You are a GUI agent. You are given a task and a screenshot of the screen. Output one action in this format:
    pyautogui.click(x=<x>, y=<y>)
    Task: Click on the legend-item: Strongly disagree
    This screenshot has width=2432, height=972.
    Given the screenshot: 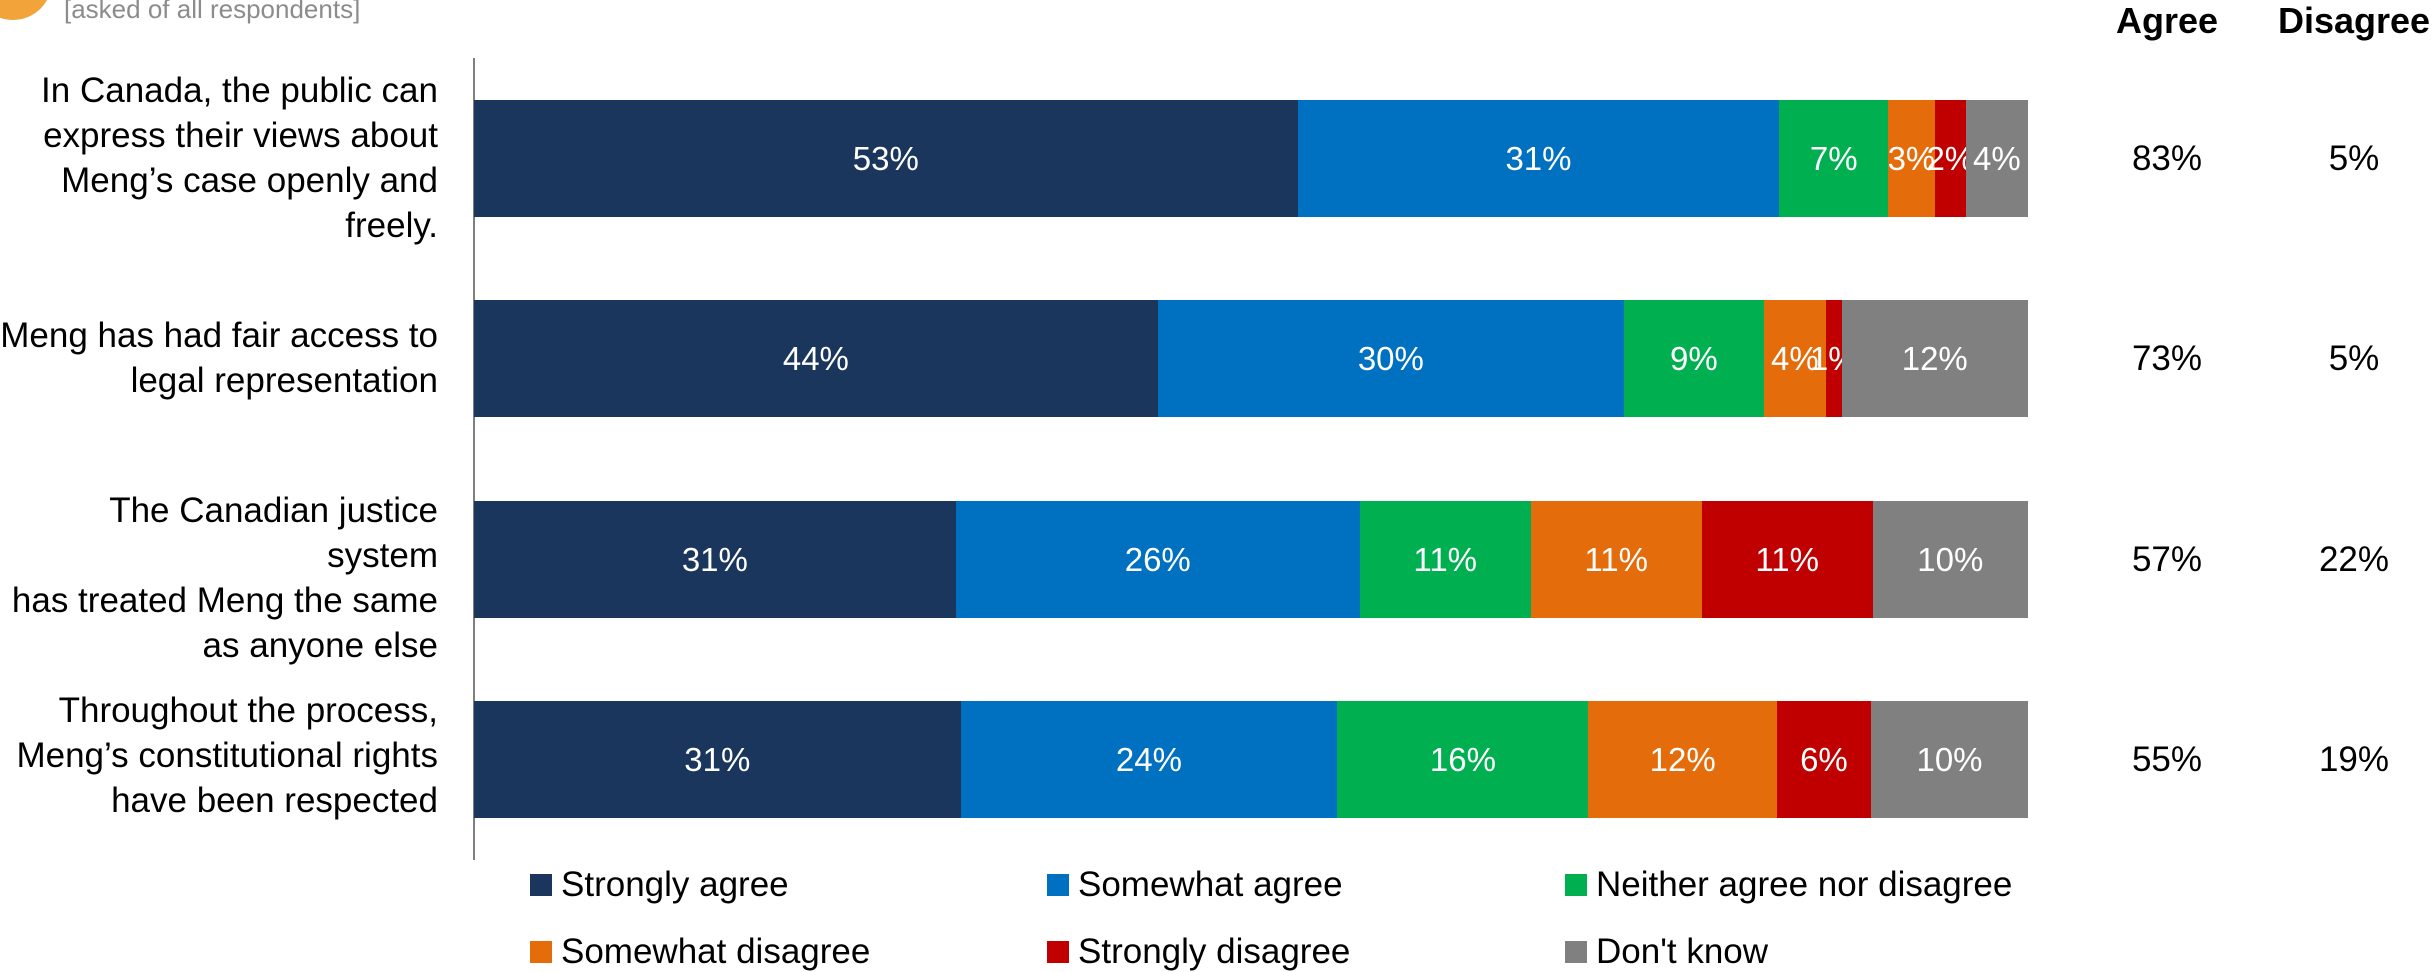 What is the action you would take?
    pyautogui.click(x=1198, y=952)
    